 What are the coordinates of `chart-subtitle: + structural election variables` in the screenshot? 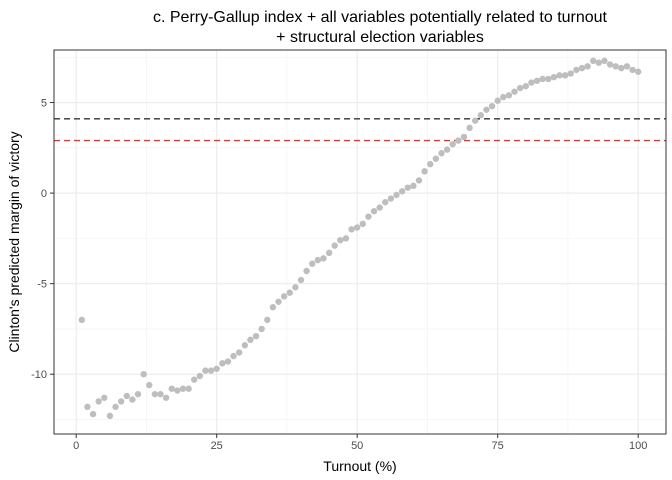 It's located at (380, 37).